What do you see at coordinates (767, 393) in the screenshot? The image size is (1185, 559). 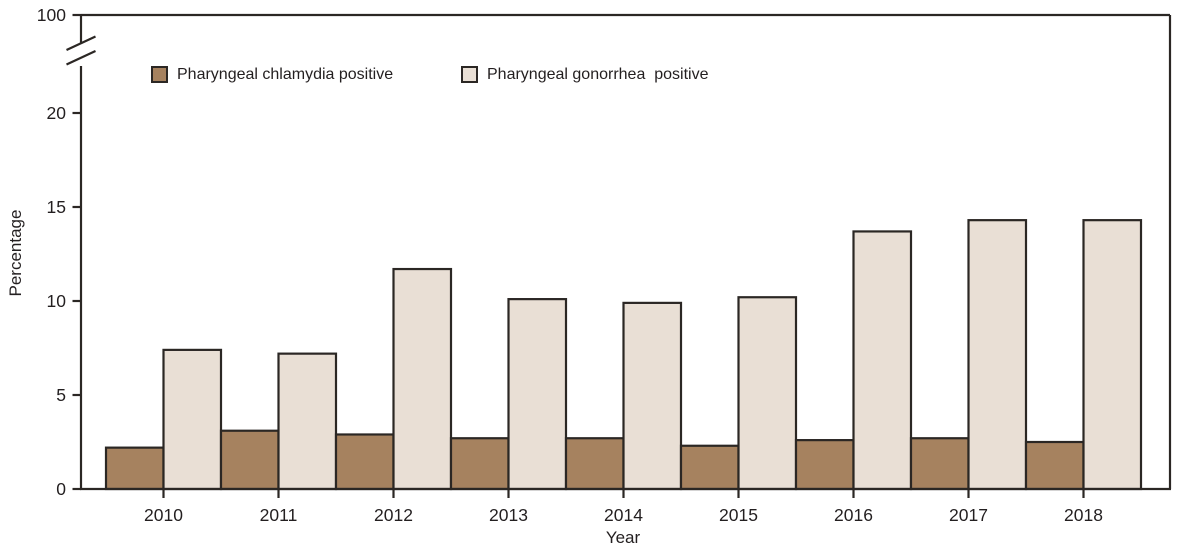 I see `bar-2015-gonorrhea` at bounding box center [767, 393].